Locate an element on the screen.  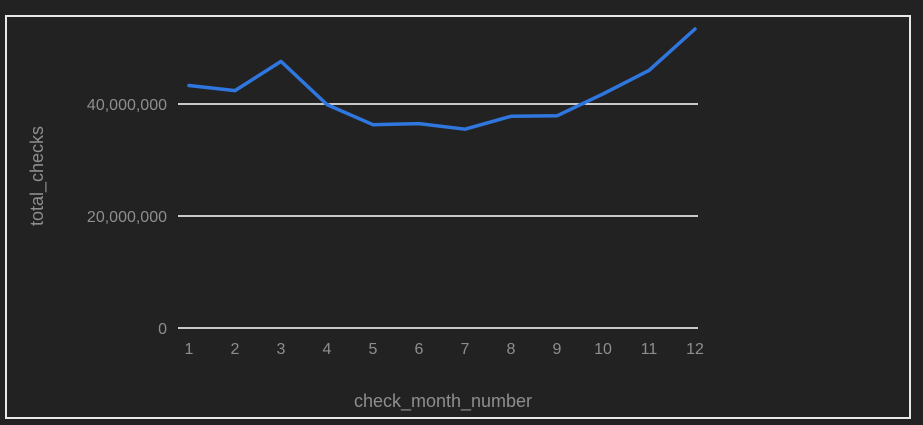
x-axis-title: check_month_number is located at coordinates (443, 401).